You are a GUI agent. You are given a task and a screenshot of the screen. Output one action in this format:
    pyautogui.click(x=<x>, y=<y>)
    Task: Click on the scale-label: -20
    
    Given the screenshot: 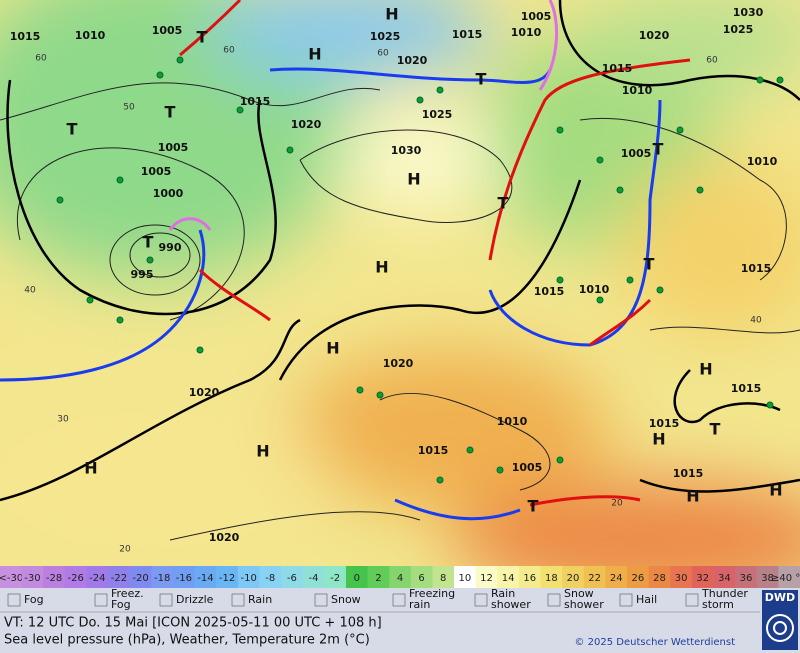 What is the action you would take?
    pyautogui.click(x=140, y=578)
    